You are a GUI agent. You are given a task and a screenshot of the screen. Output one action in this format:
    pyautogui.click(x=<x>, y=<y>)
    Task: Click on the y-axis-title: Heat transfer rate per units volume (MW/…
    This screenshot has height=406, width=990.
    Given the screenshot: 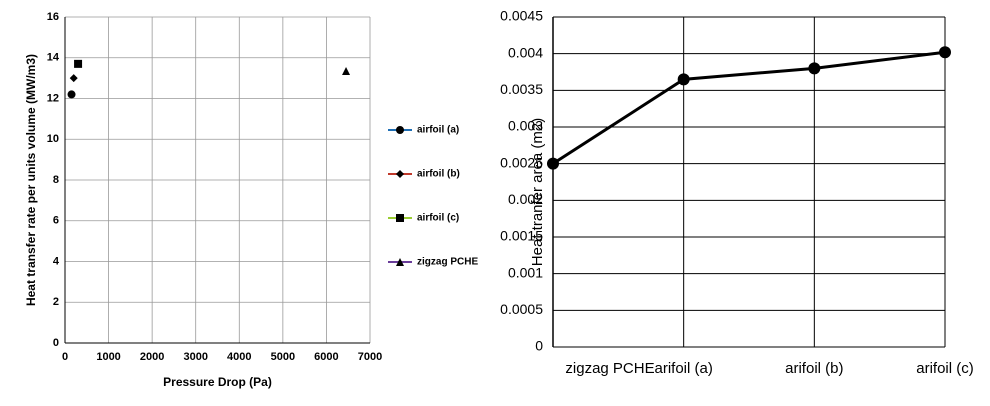 What is the action you would take?
    pyautogui.click(x=31, y=180)
    